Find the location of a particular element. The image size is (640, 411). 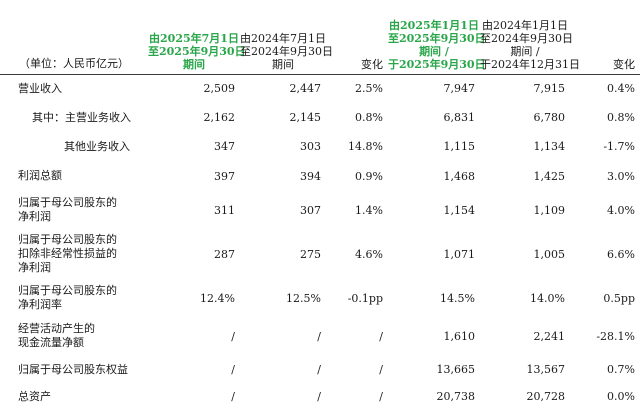

cell: 397 is located at coordinates (224, 176).